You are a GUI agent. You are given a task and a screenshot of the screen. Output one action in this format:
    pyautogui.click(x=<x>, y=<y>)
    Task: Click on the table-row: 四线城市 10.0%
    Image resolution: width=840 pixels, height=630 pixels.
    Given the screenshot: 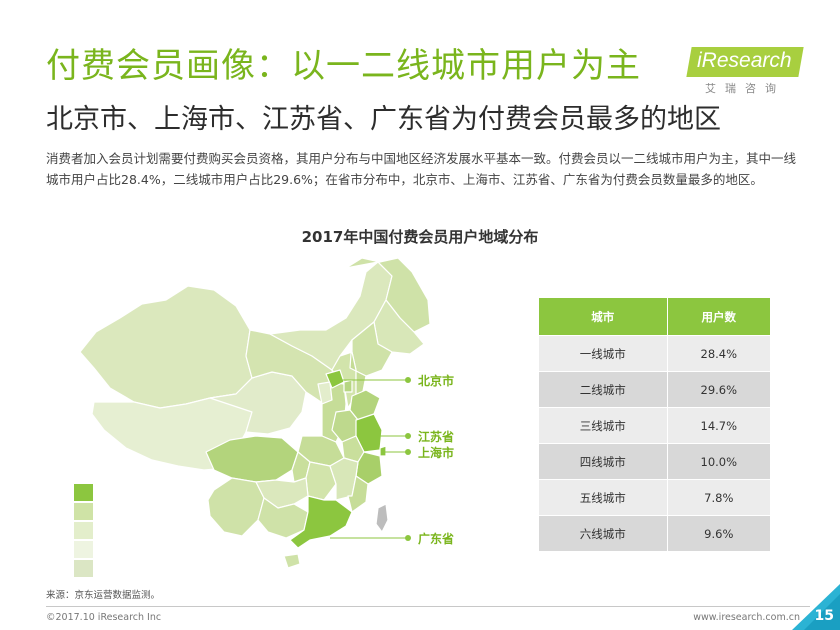 What is the action you would take?
    pyautogui.click(x=655, y=461)
    